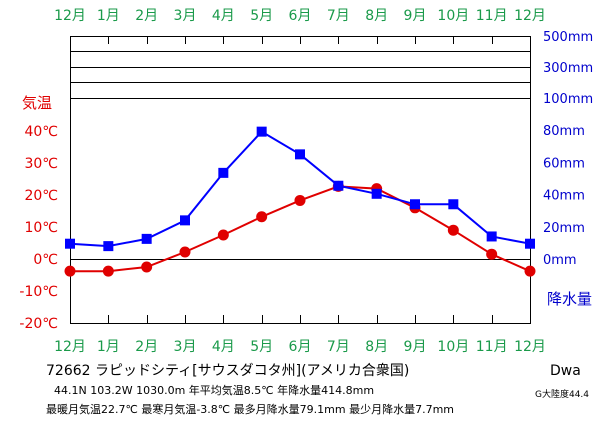 Image resolution: width=611 pixels, height=425 pixels. I want to click on month-label-bottom: 9月, so click(415, 347).